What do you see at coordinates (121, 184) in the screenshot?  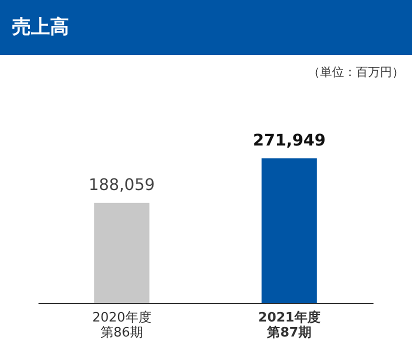 I see `data-label: 188,059` at bounding box center [121, 184].